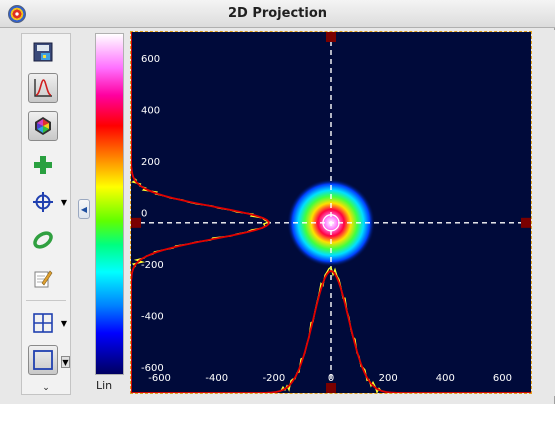  I want to click on grid-icon, so click(43, 323).